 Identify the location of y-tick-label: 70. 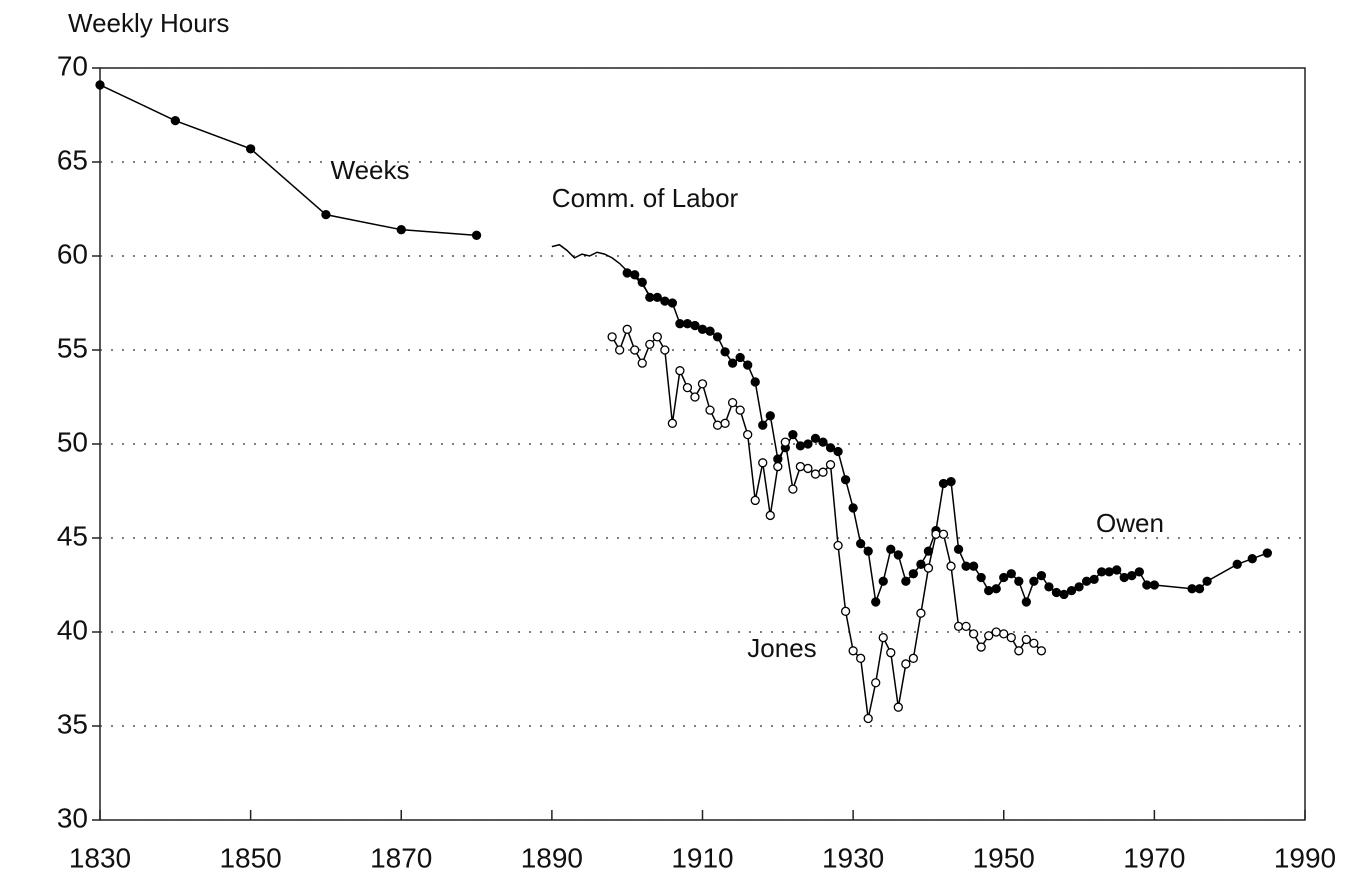
(72, 65).